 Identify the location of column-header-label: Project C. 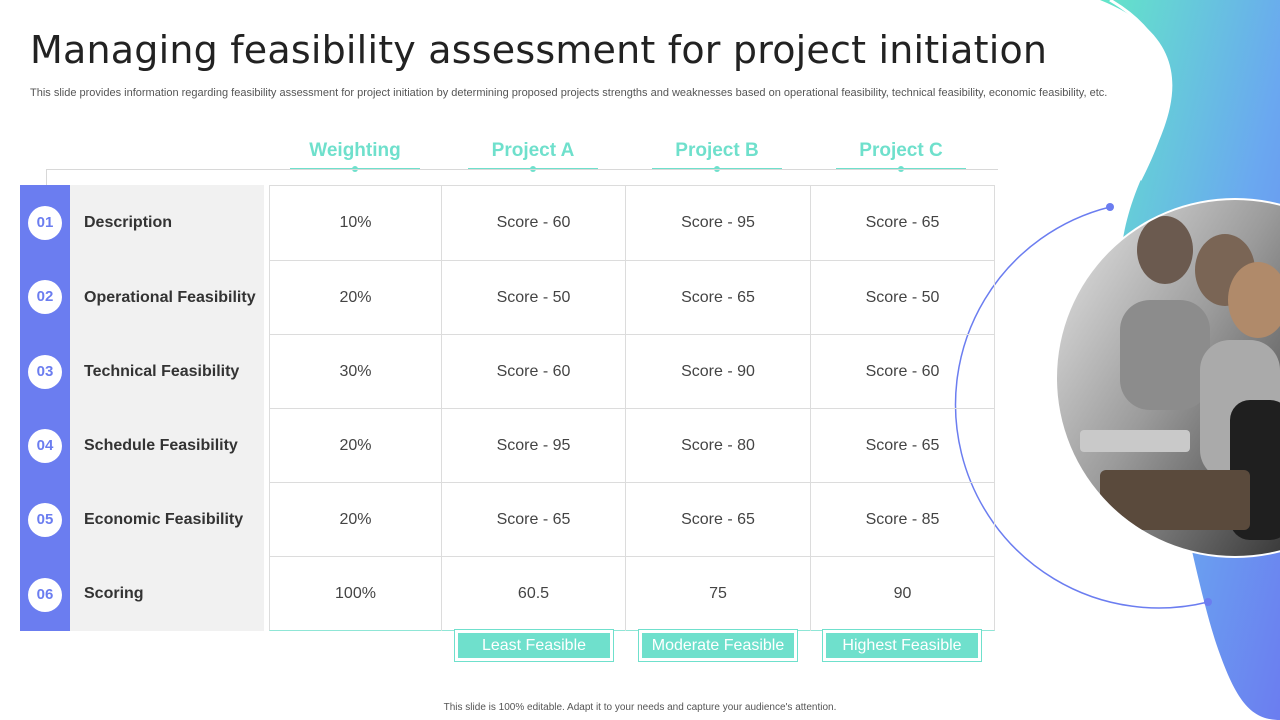
(901, 150).